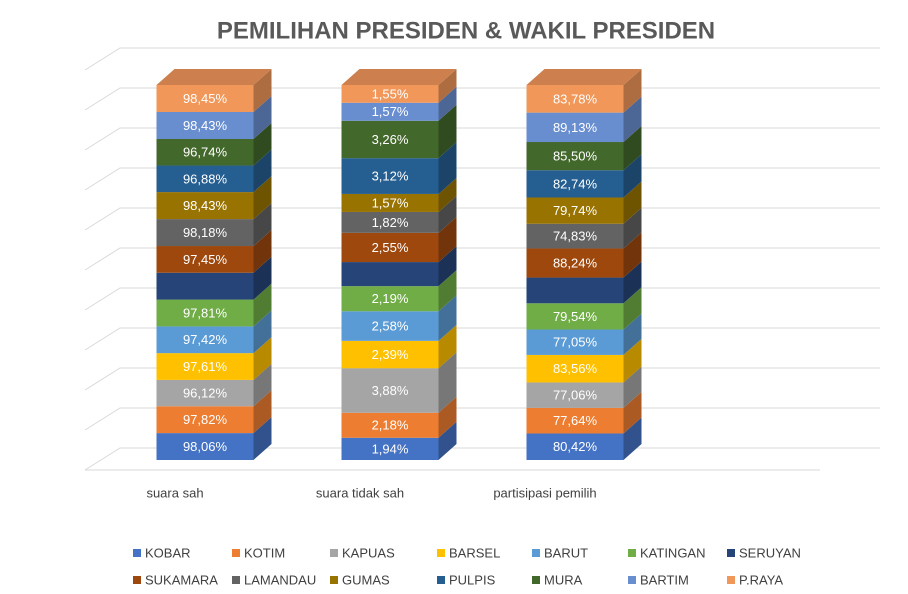 The height and width of the screenshot is (594, 908). I want to click on data-label: 98,45%, so click(205, 98).